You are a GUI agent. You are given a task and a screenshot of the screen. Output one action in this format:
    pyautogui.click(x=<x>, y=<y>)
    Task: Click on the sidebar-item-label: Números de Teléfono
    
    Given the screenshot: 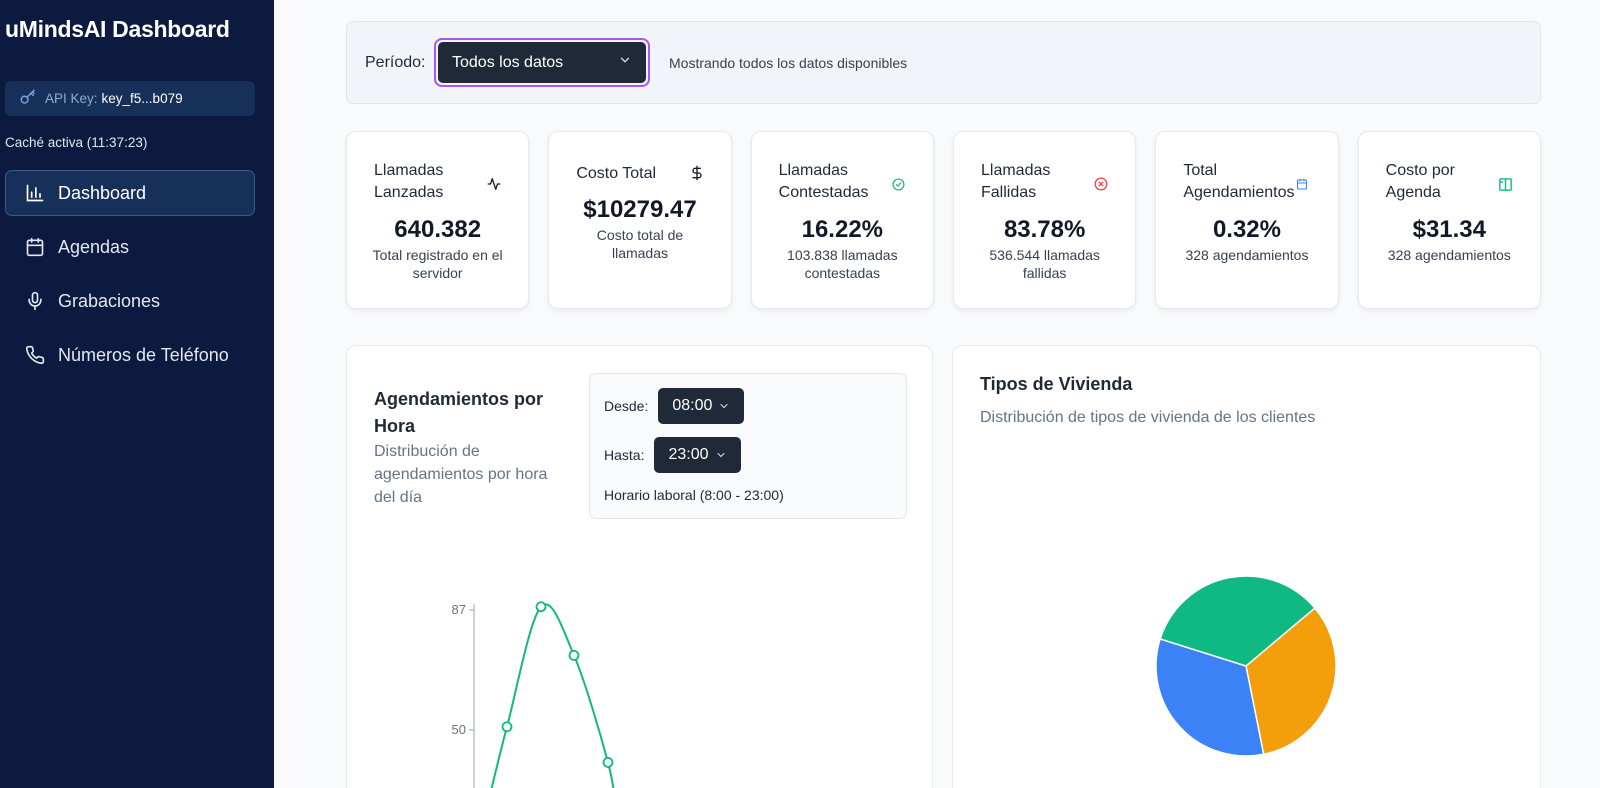 What is the action you would take?
    pyautogui.click(x=143, y=354)
    